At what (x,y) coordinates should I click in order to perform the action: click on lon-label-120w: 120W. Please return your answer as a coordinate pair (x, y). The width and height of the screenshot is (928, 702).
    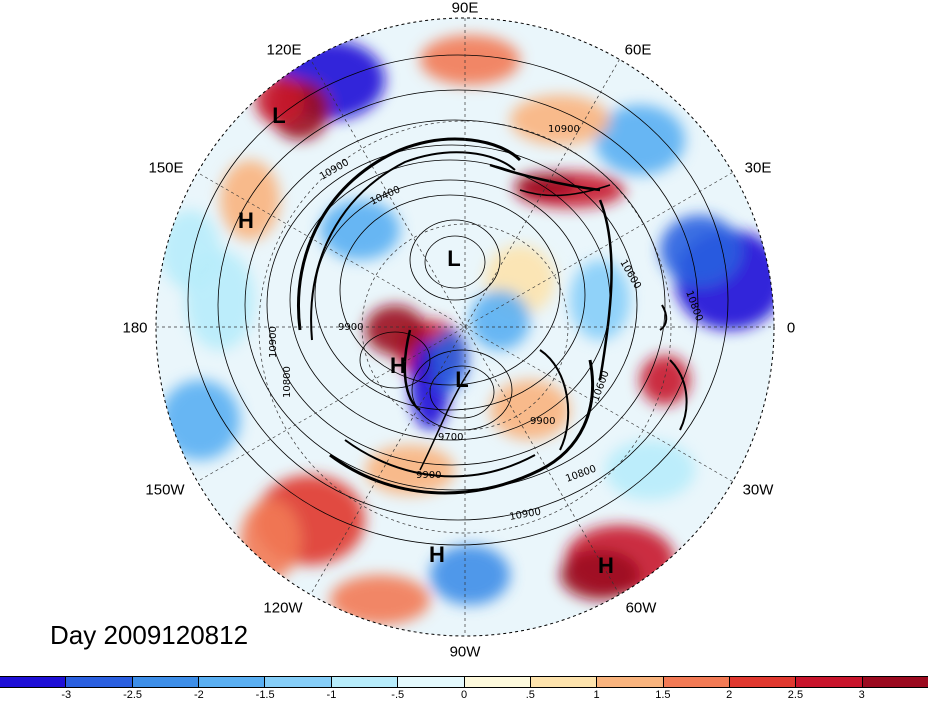
    Looking at the image, I should click on (283, 608).